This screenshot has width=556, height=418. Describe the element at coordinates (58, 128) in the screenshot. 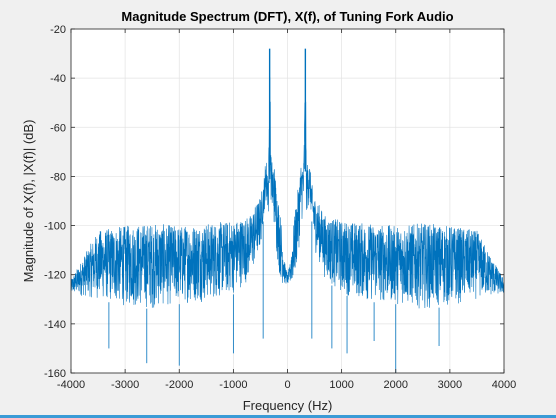

I see `y-tick-label: -60` at that location.